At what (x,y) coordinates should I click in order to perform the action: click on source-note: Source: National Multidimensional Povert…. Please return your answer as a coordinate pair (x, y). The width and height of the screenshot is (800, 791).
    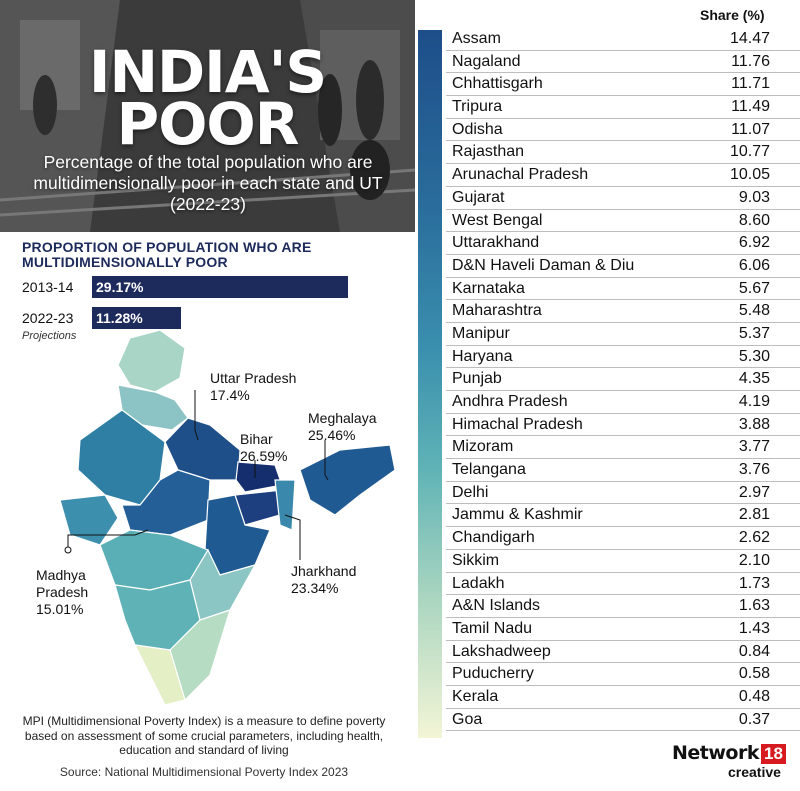
    Looking at the image, I should click on (204, 772).